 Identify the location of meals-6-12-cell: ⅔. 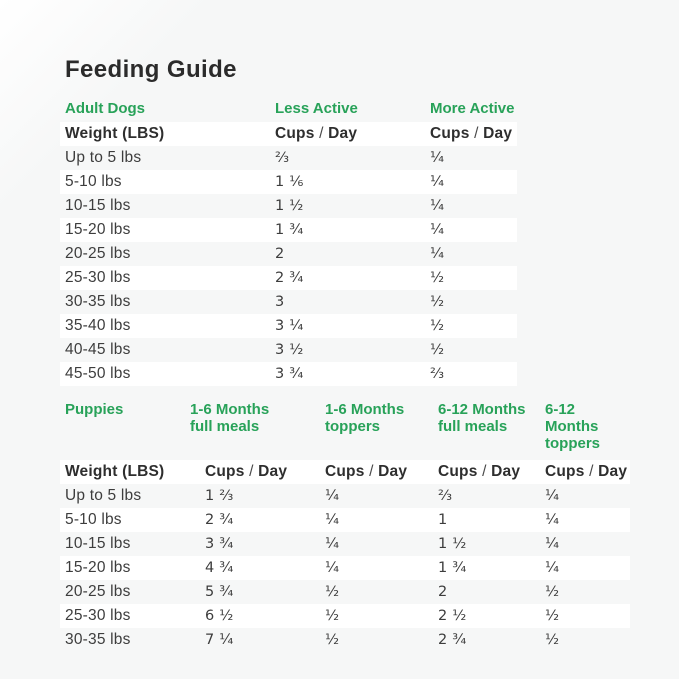
(445, 496).